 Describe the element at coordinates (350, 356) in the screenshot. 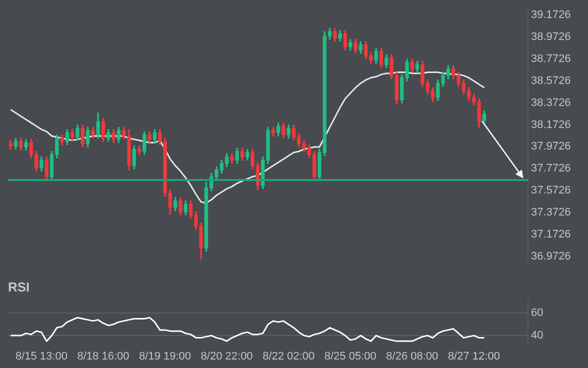

I see `x-tick-label: 8/25 05:00` at that location.